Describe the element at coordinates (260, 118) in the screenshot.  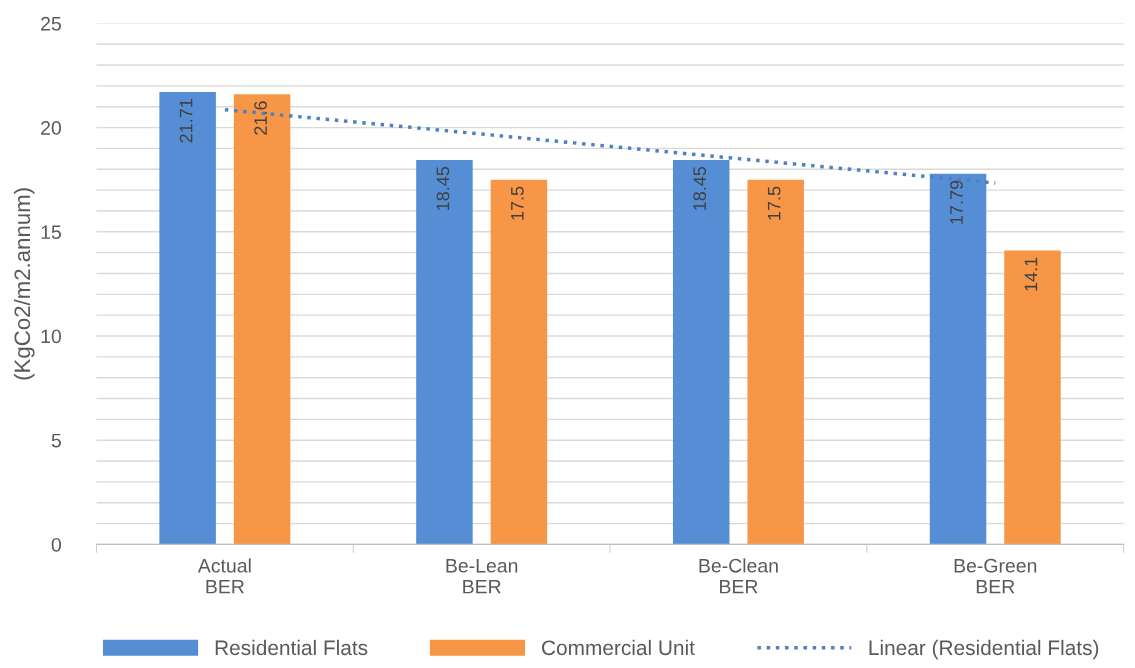
I see `data-label: 21.6` at that location.